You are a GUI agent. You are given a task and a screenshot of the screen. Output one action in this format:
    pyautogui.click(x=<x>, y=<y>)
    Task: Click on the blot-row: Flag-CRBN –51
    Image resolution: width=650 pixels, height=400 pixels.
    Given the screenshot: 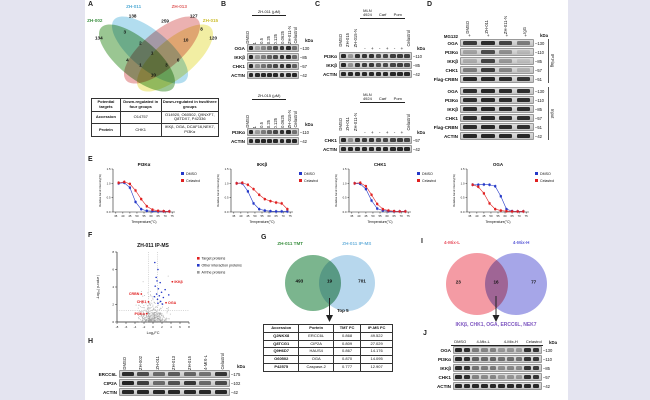 What is the action you would take?
    pyautogui.click(x=489, y=127)
    